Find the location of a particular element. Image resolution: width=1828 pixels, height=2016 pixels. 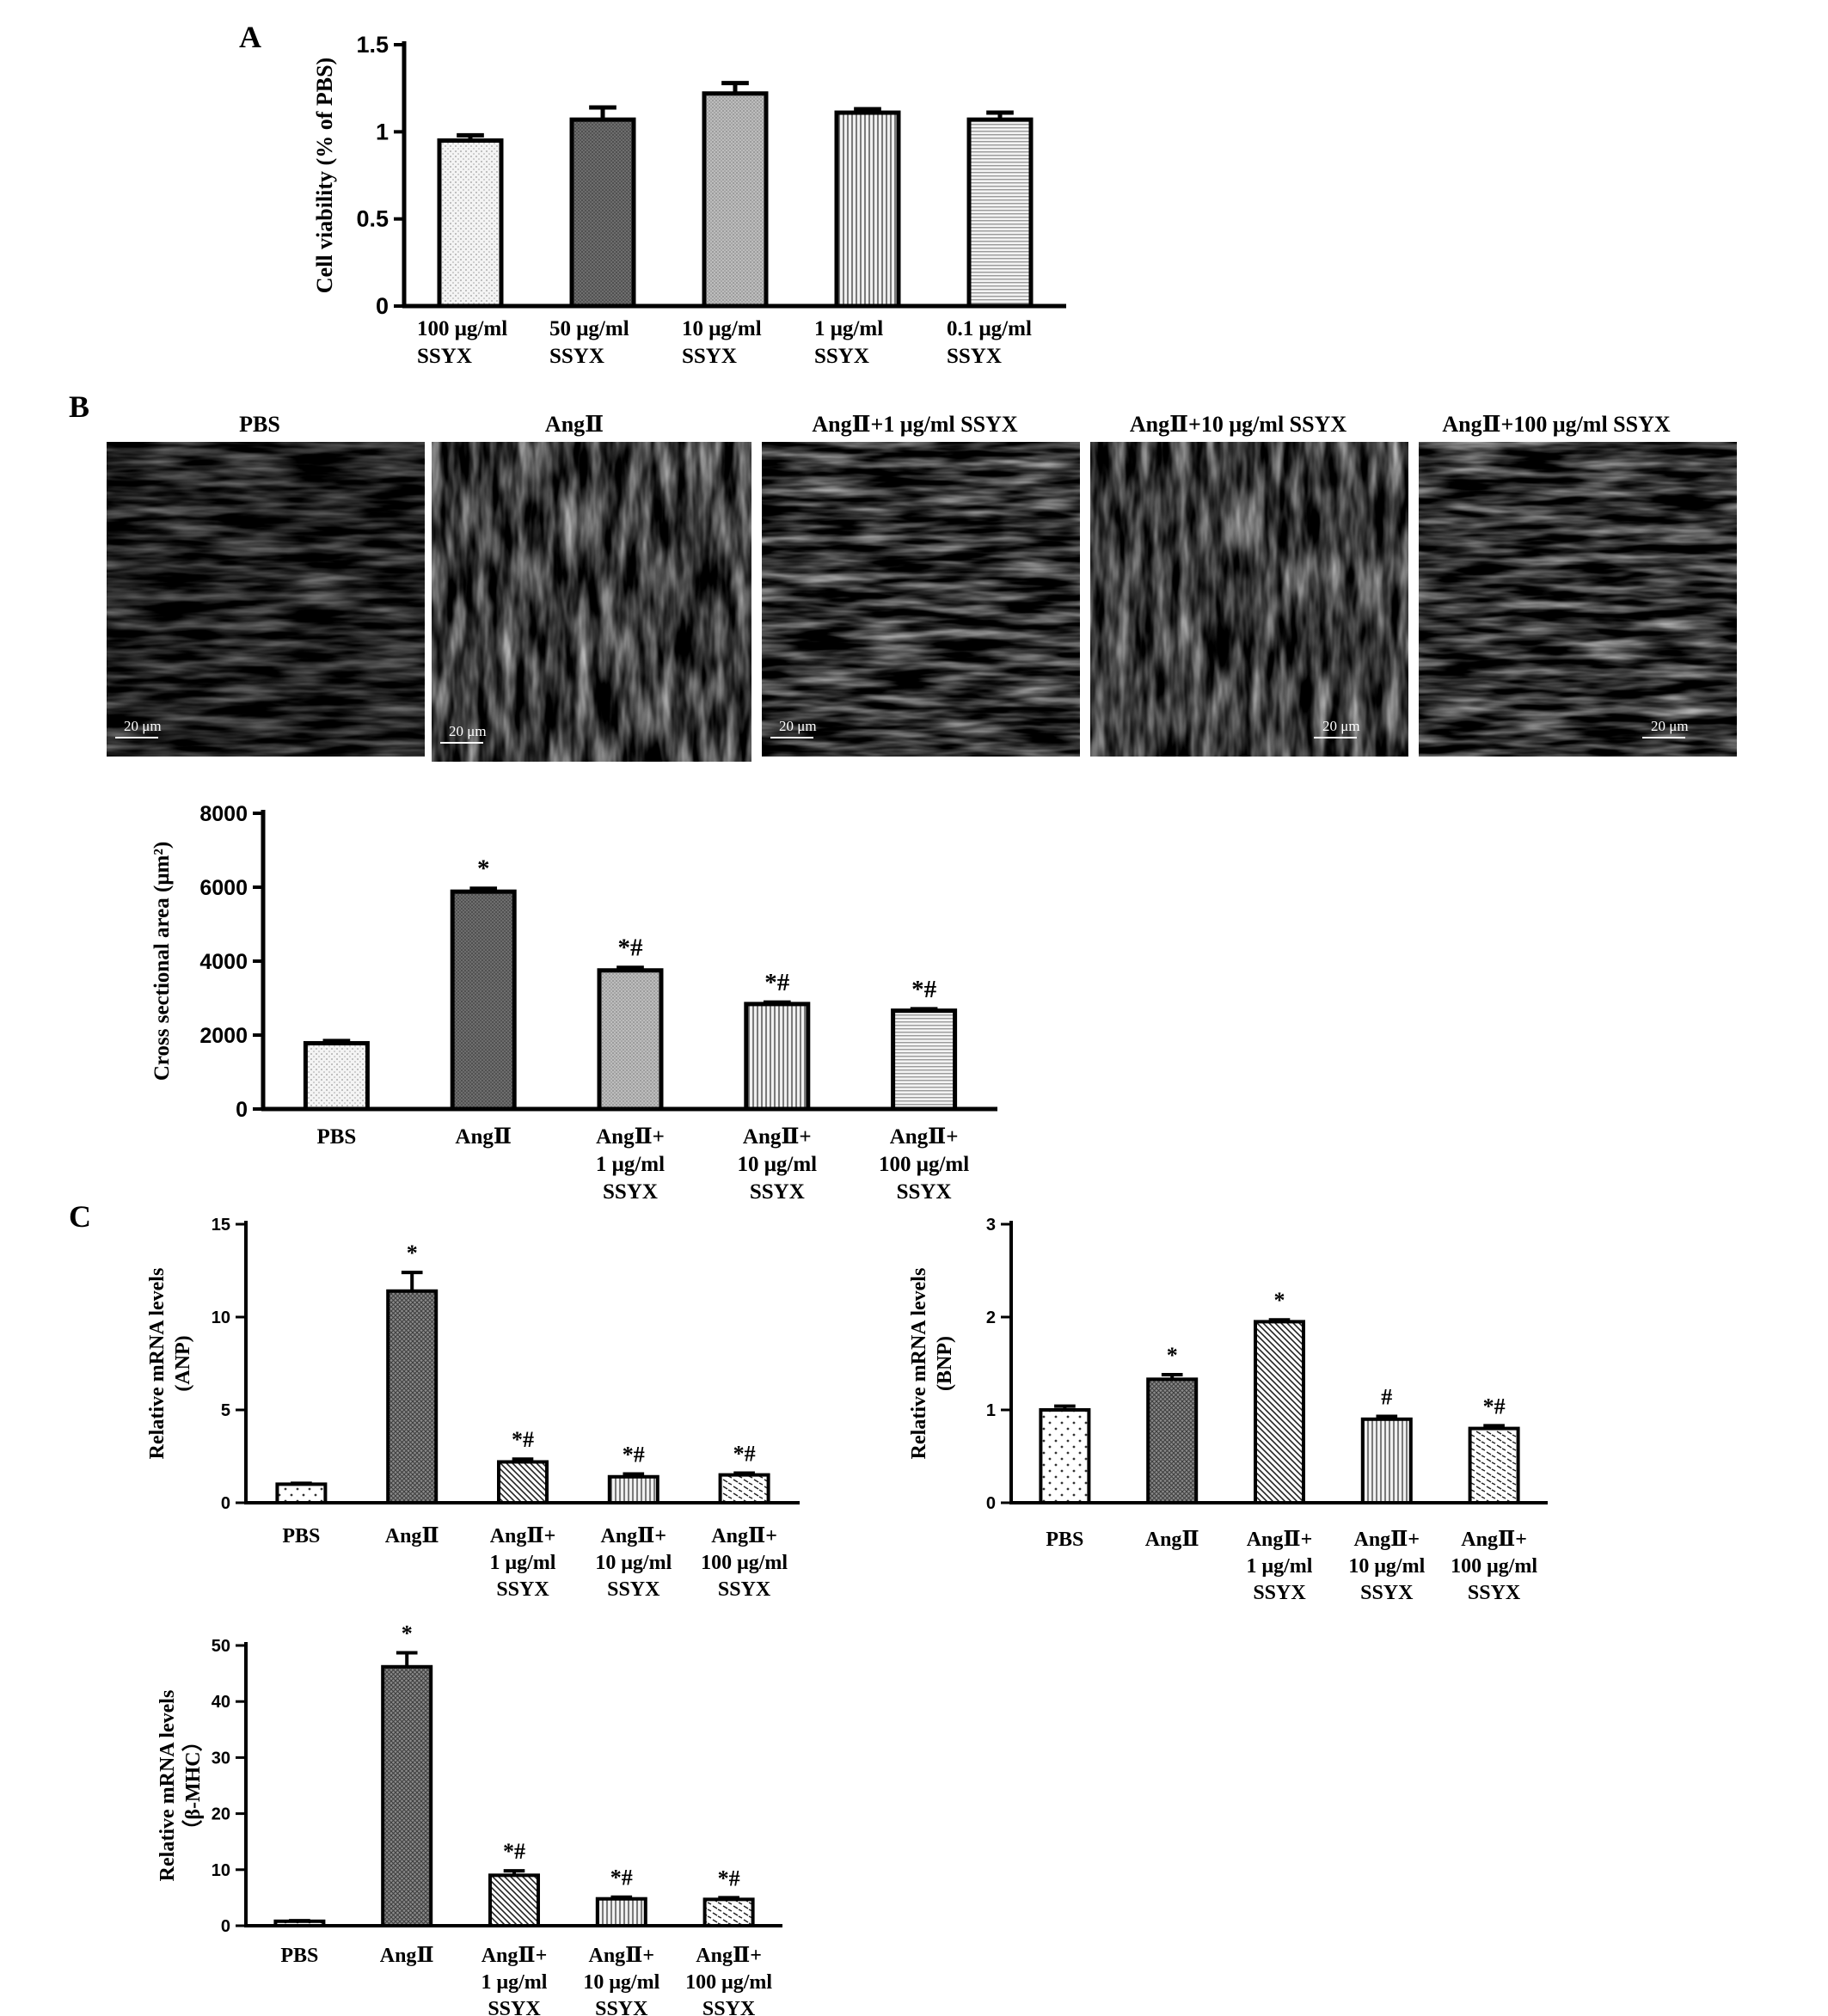

y-axis-label: (BNP) is located at coordinates (945, 1363).